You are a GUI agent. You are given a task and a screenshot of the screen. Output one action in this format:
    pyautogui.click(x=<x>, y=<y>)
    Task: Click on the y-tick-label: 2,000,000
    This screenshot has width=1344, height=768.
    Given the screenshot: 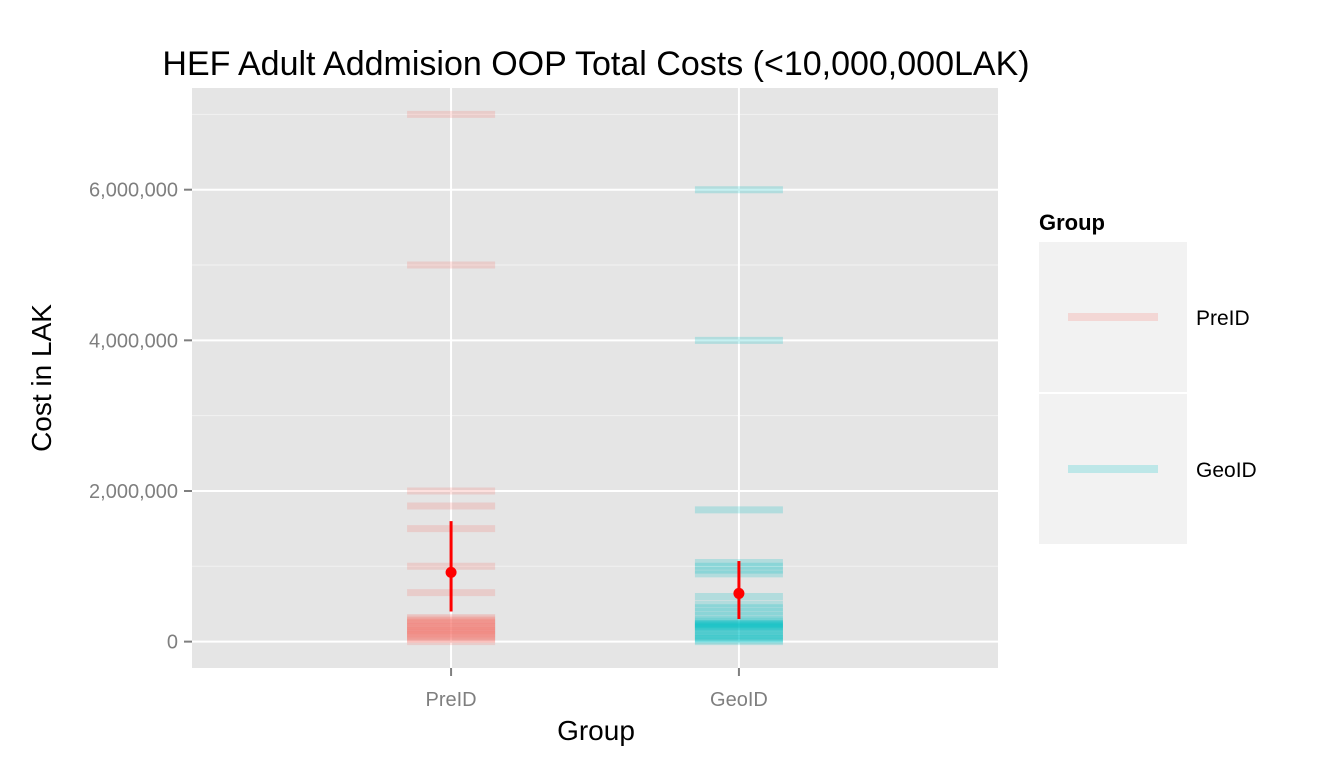 What is the action you would take?
    pyautogui.click(x=133, y=492)
    